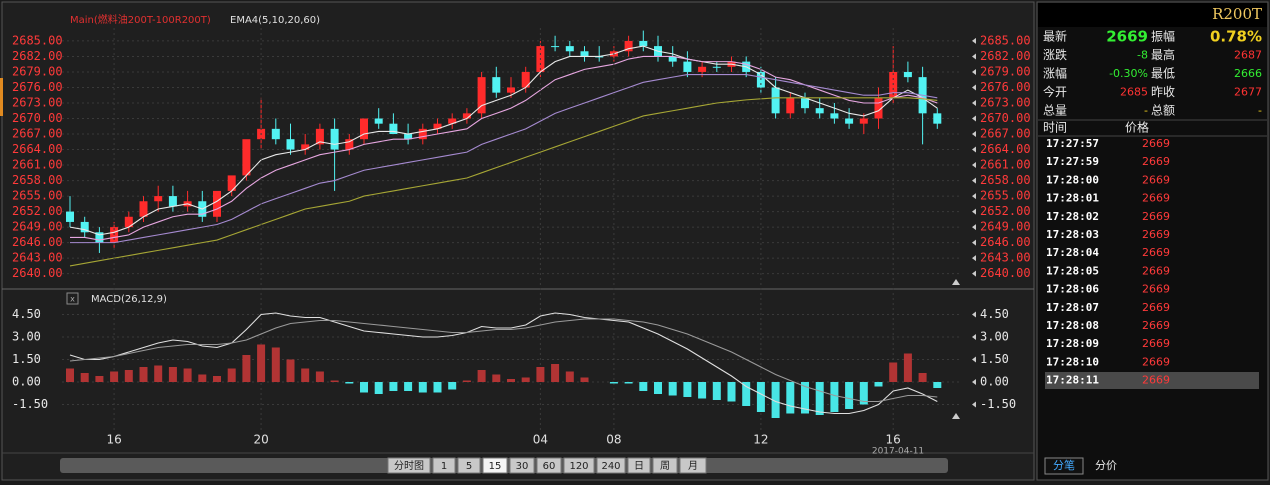 This screenshot has width=1270, height=485. I want to click on y-tick-label: 2649.00, so click(37, 227).